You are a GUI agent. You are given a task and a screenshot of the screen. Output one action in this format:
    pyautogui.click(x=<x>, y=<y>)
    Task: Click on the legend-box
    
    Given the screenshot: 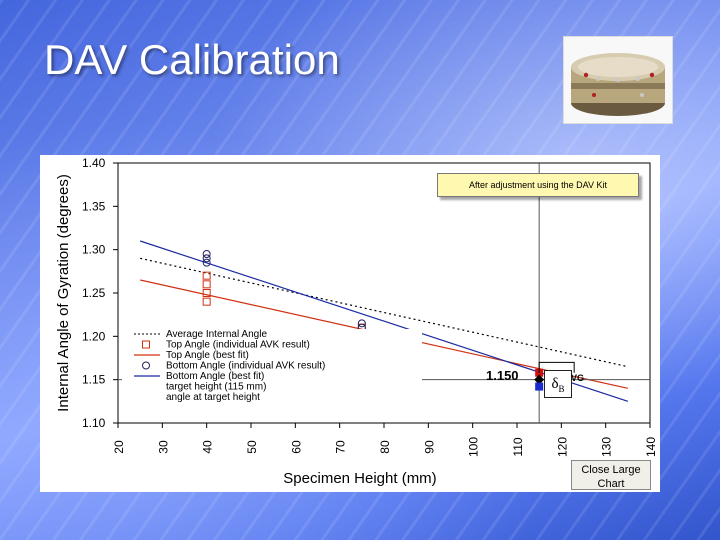 What is the action you would take?
    pyautogui.click(x=272, y=370)
    